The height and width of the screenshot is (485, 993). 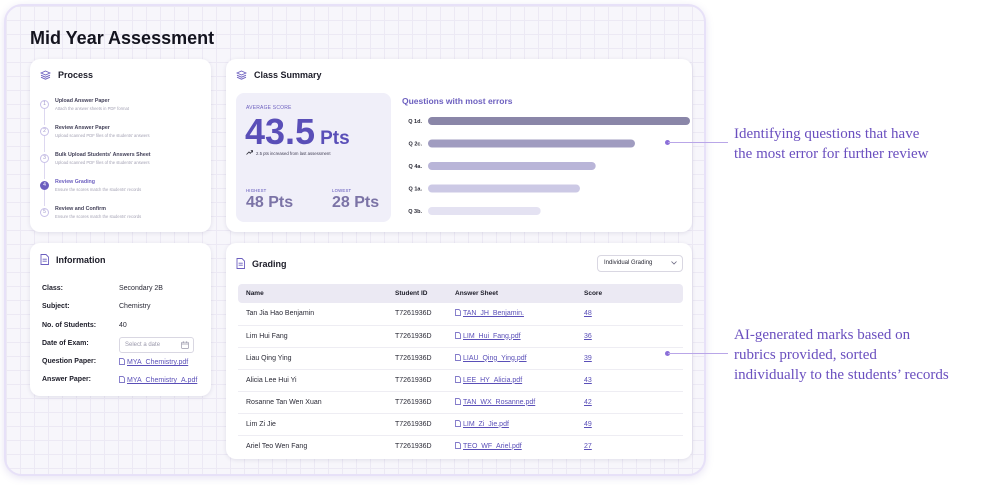 I want to click on highest-value: 48 Pts, so click(x=270, y=202).